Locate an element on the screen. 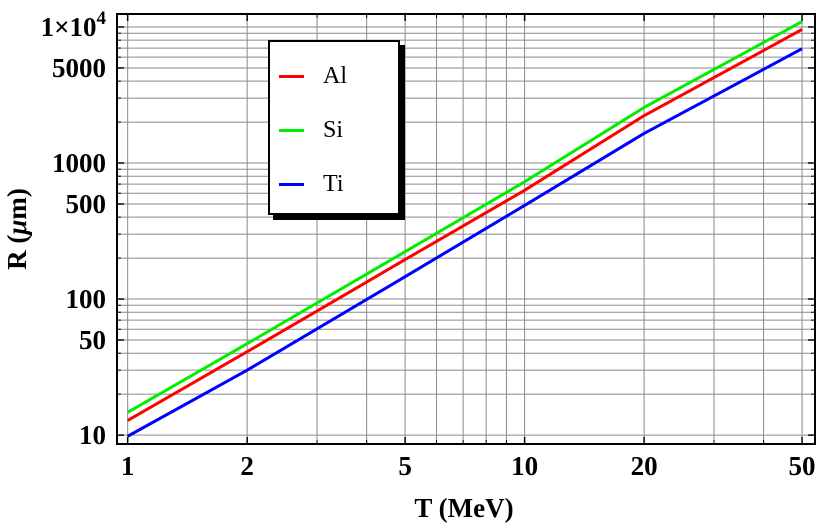  y-tick-label: 100 is located at coordinates (86, 299).